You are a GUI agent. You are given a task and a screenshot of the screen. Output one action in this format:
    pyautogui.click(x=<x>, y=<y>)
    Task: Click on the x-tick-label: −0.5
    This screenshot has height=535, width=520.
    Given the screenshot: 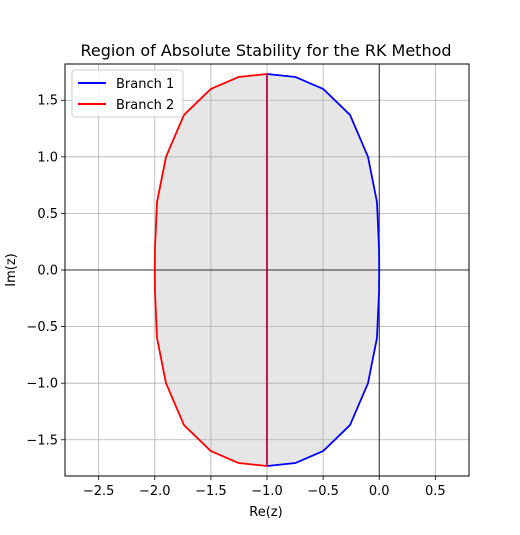 What is the action you would take?
    pyautogui.click(x=323, y=491)
    